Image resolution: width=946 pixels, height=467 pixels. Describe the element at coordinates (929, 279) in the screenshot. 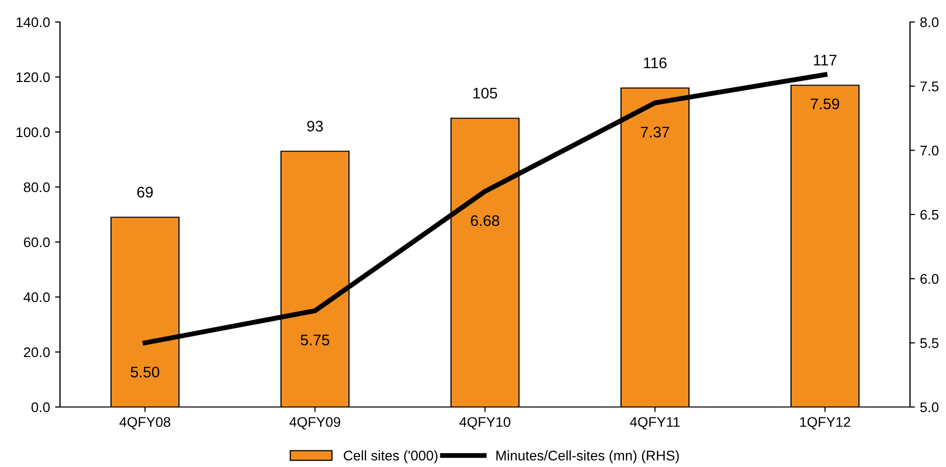

I see `y2-tick-label: 6.0` at that location.